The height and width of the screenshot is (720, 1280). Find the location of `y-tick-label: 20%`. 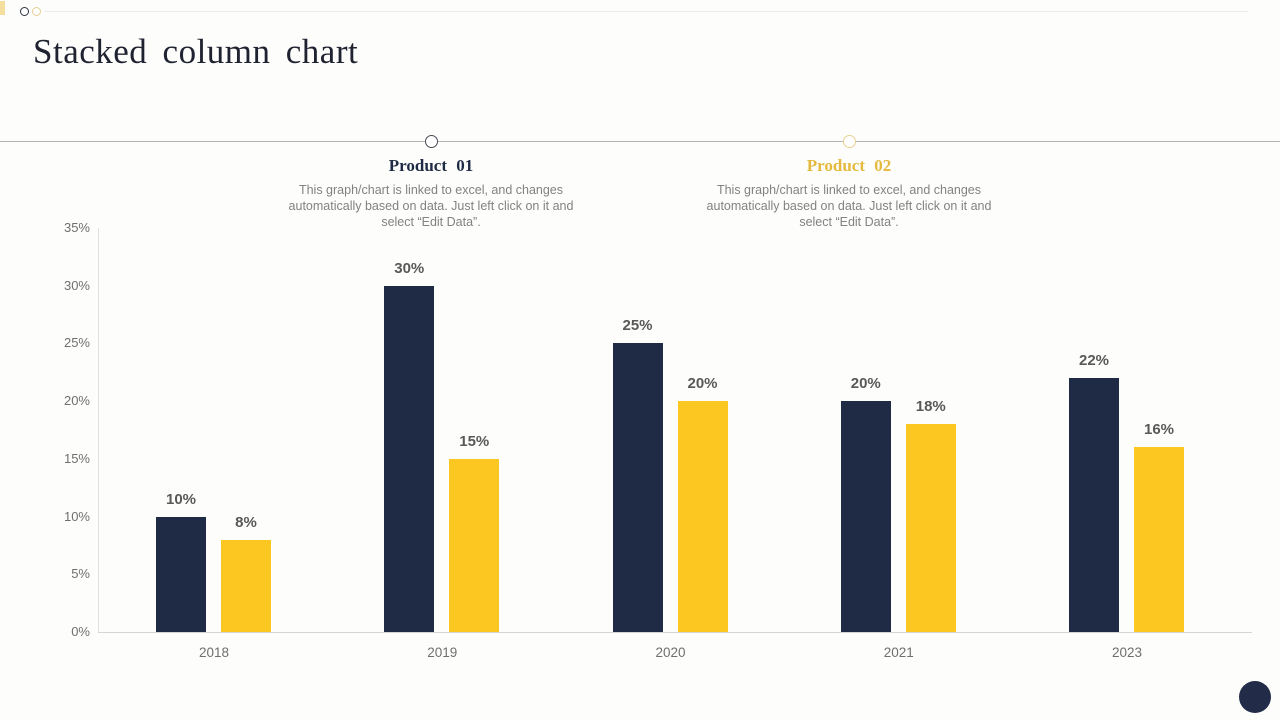

y-tick-label: 20% is located at coordinates (76, 401).